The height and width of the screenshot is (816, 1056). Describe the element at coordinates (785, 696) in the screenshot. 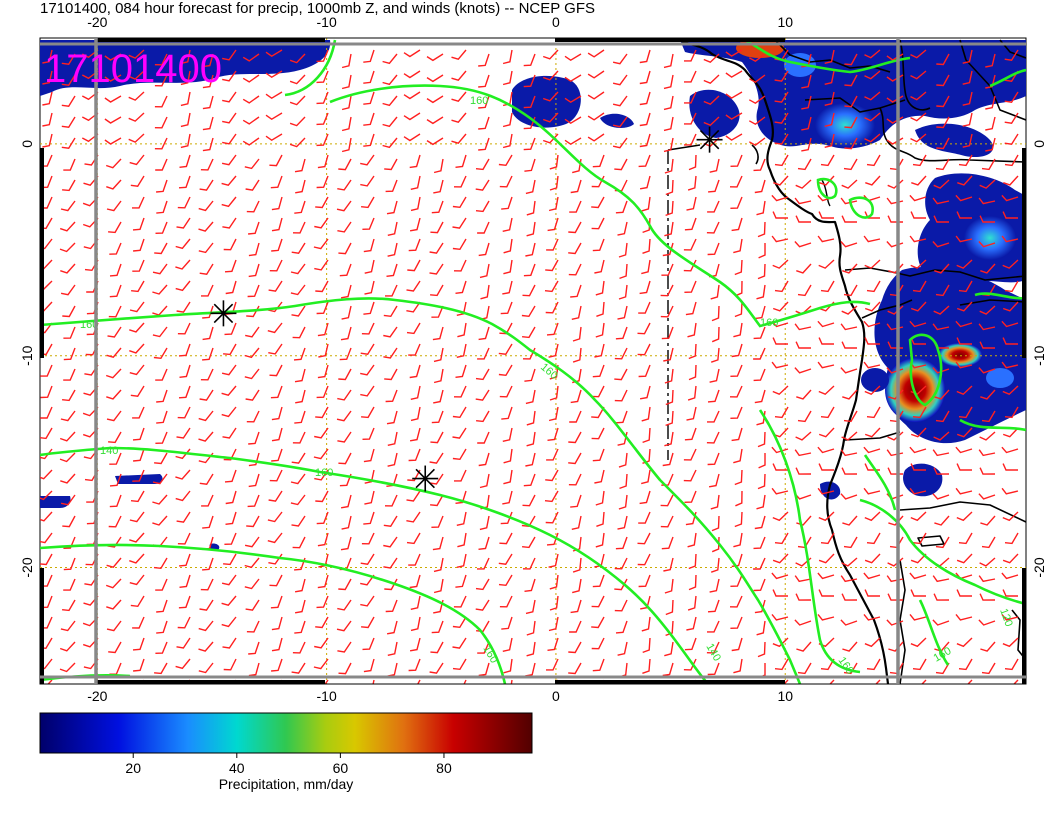

I see `x-tick-label: 10` at that location.